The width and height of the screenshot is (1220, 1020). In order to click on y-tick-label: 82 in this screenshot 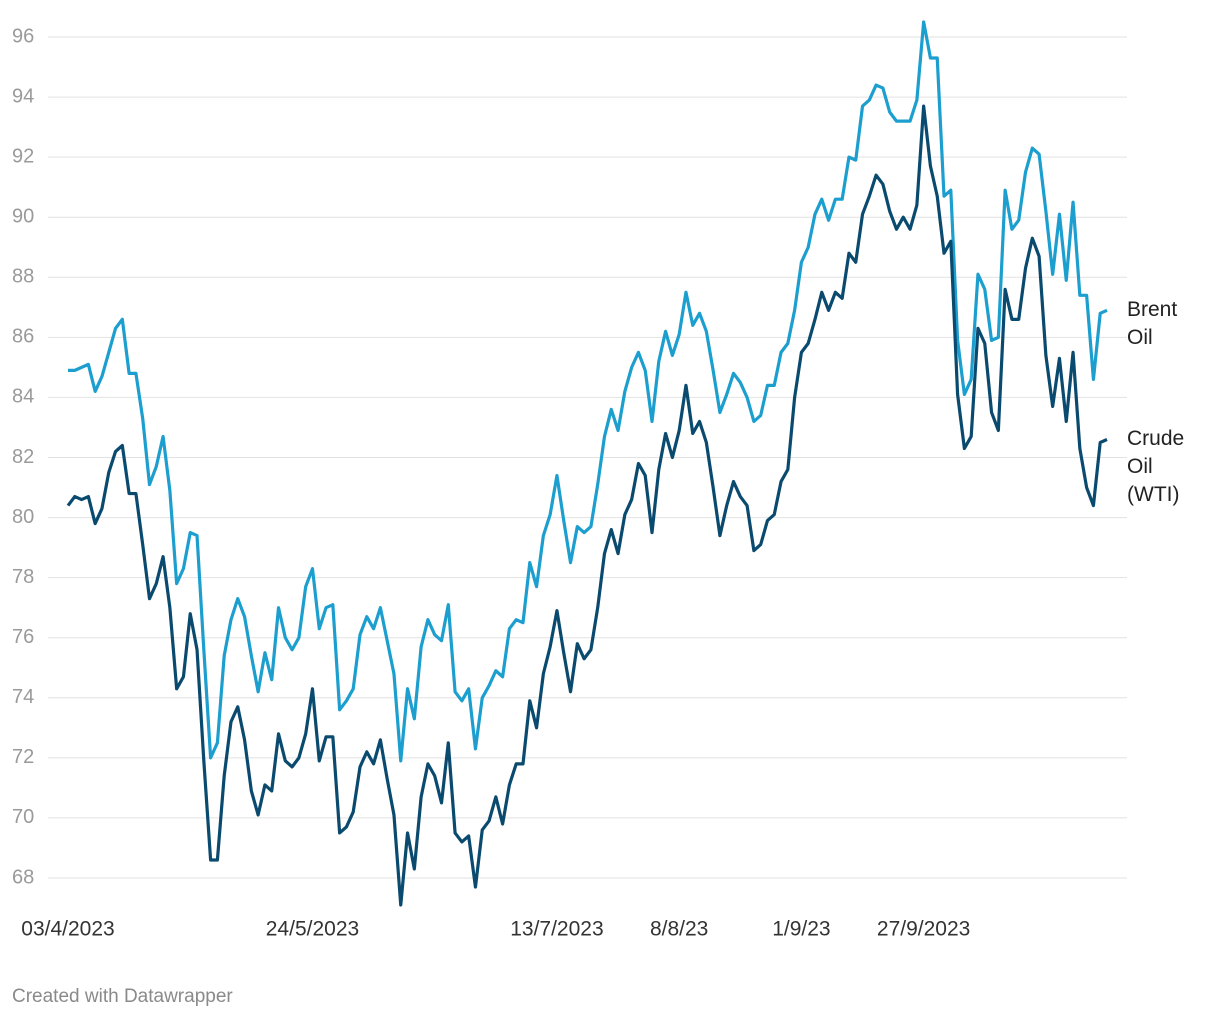, I will do `click(23, 457)`.